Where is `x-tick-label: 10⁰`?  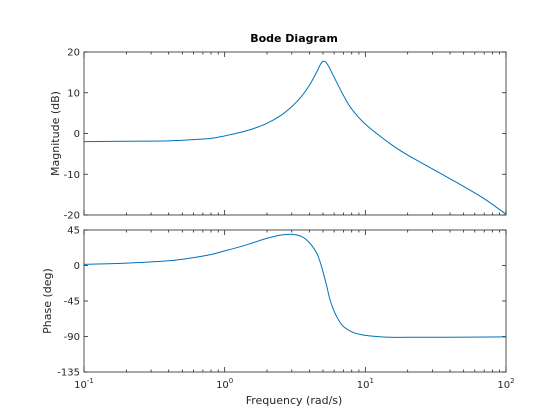 x-tick-label: 10⁰ is located at coordinates (224, 384).